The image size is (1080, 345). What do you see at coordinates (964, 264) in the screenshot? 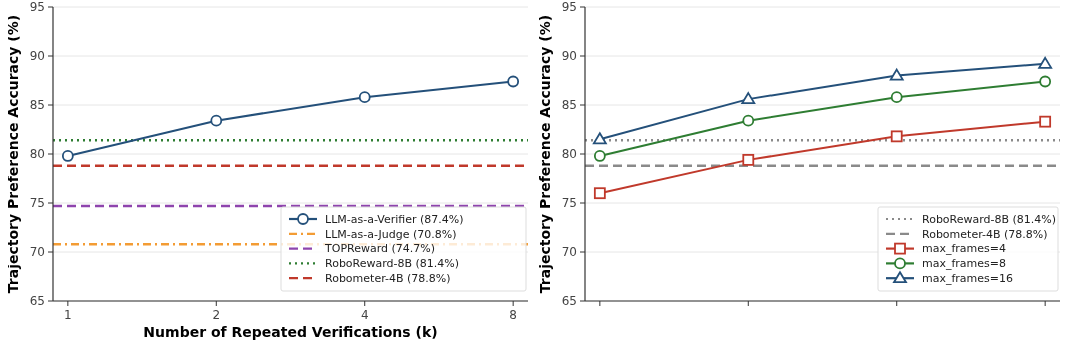
I see `legend-label: max_frames=8` at bounding box center [964, 264].